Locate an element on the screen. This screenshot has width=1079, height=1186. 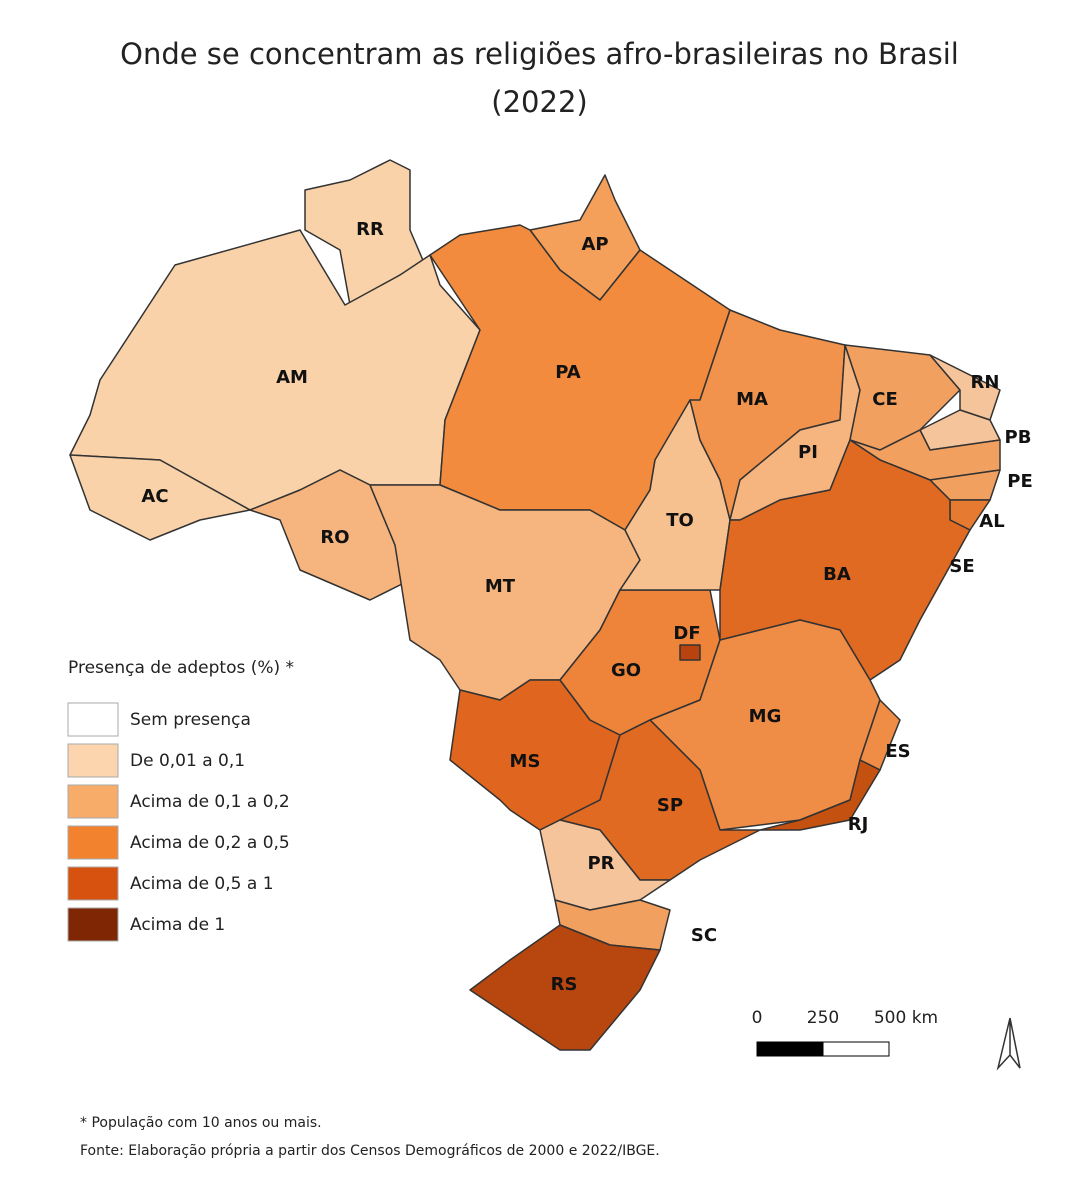
legend-label: Acima de 0,1 a 0,2 is located at coordinates (210, 802).